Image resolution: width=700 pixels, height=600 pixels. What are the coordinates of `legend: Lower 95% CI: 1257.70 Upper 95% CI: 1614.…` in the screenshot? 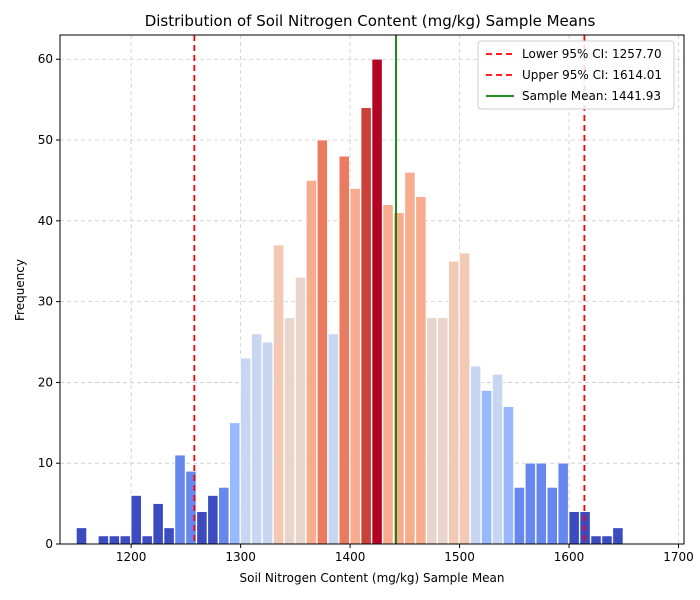 It's located at (576, 75).